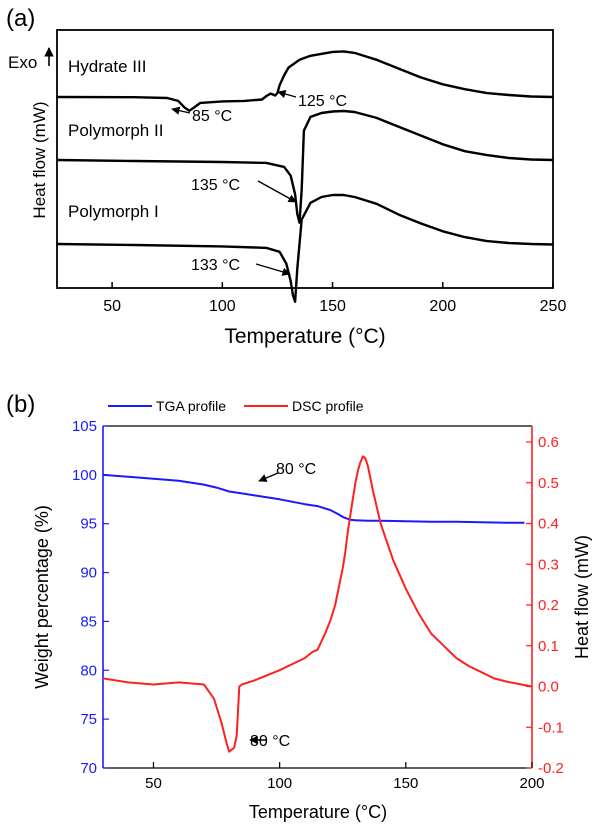 The image size is (599, 826). I want to click on panel-a-x-axis-label: Temperature (°C), so click(304, 336).